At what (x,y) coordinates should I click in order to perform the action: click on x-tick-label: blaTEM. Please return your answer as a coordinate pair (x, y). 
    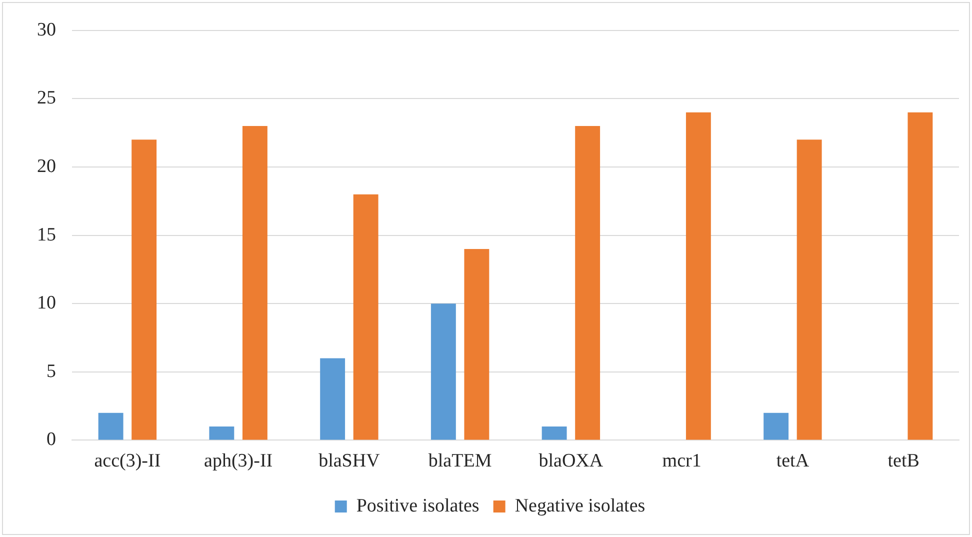
    Looking at the image, I should click on (460, 461).